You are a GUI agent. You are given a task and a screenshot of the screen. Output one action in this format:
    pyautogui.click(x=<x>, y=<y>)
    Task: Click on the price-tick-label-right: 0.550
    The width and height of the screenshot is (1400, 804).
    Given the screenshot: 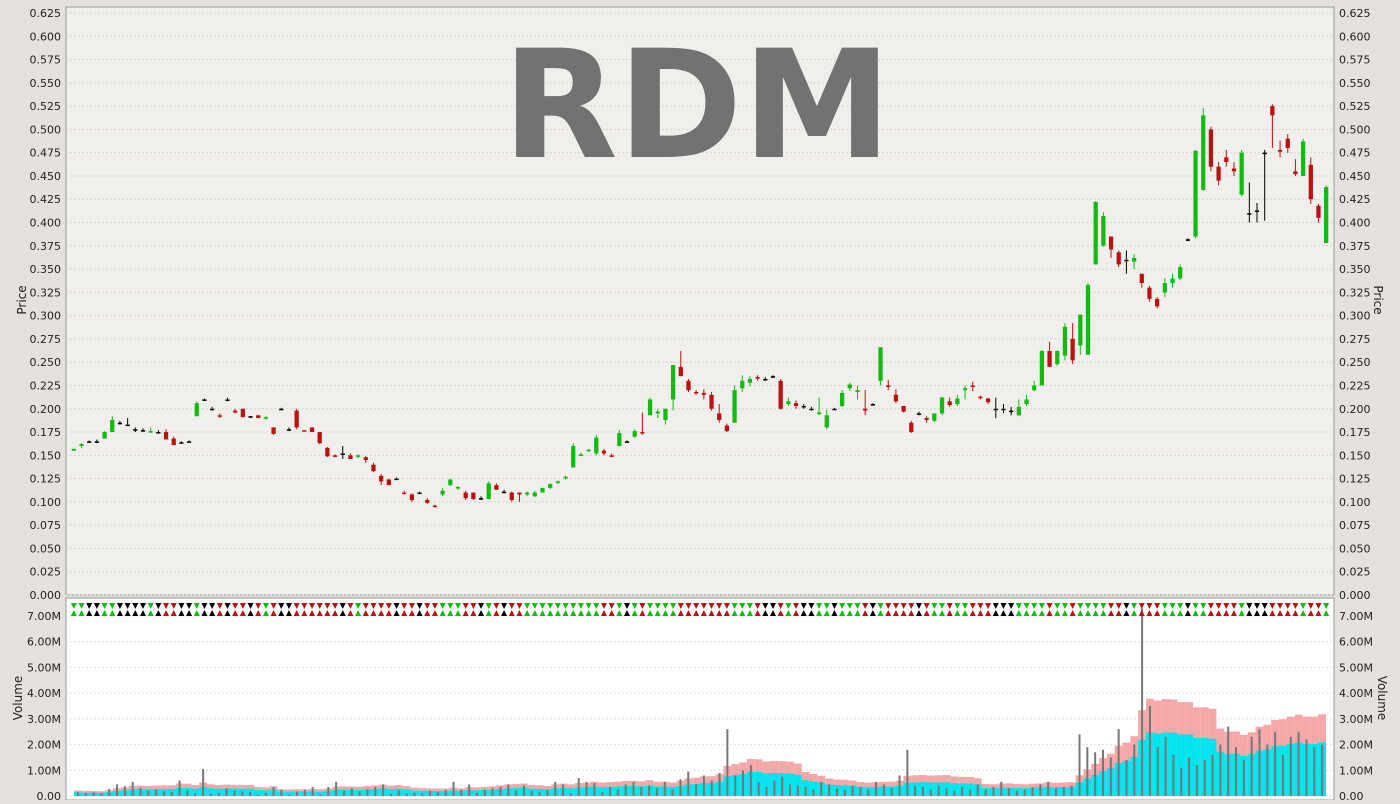 What is the action you would take?
    pyautogui.click(x=1355, y=83)
    